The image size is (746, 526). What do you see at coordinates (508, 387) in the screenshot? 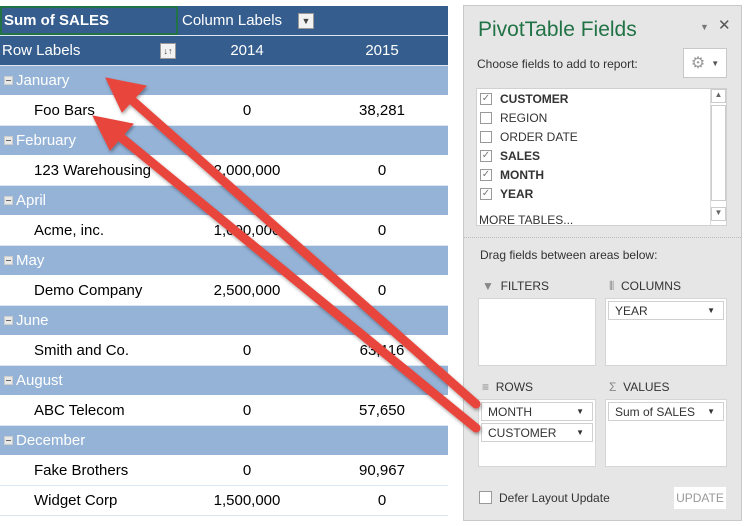
I see `rows-area-label: ≡ ROWS` at bounding box center [508, 387].